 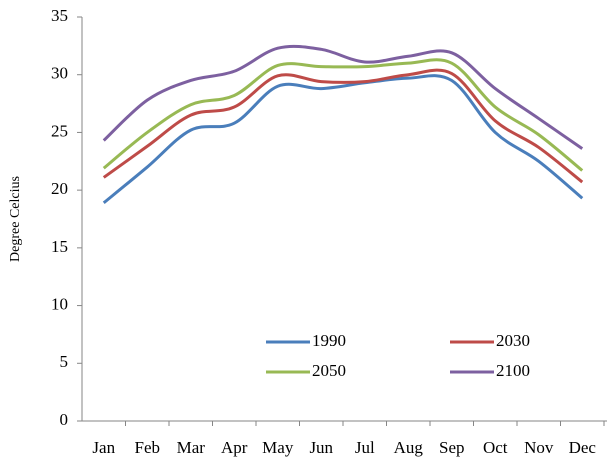 I want to click on x-tick-label: May, so click(x=278, y=447).